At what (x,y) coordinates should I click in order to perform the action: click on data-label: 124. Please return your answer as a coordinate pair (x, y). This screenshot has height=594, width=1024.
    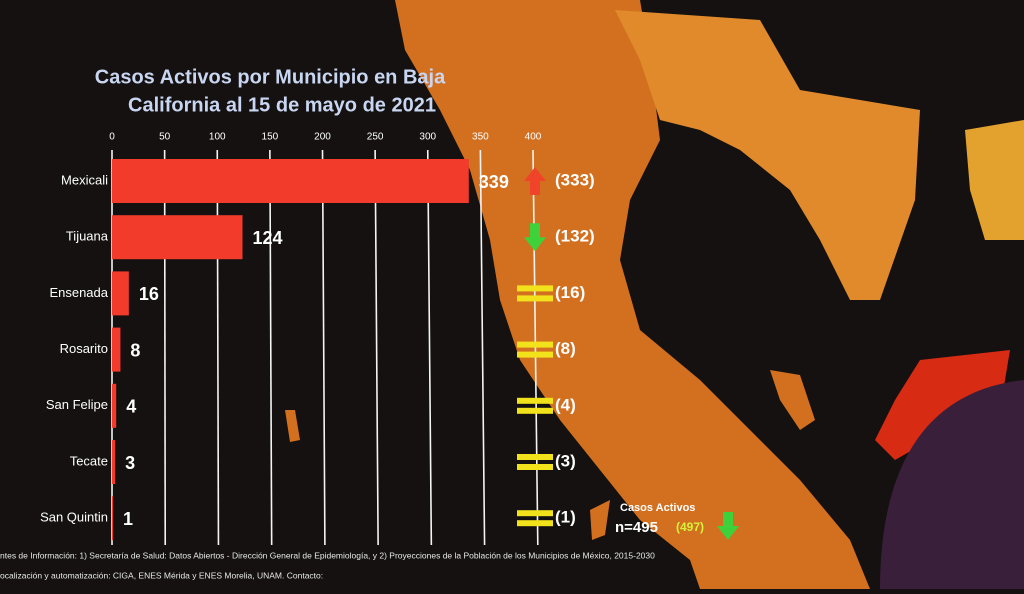
    Looking at the image, I should click on (268, 238).